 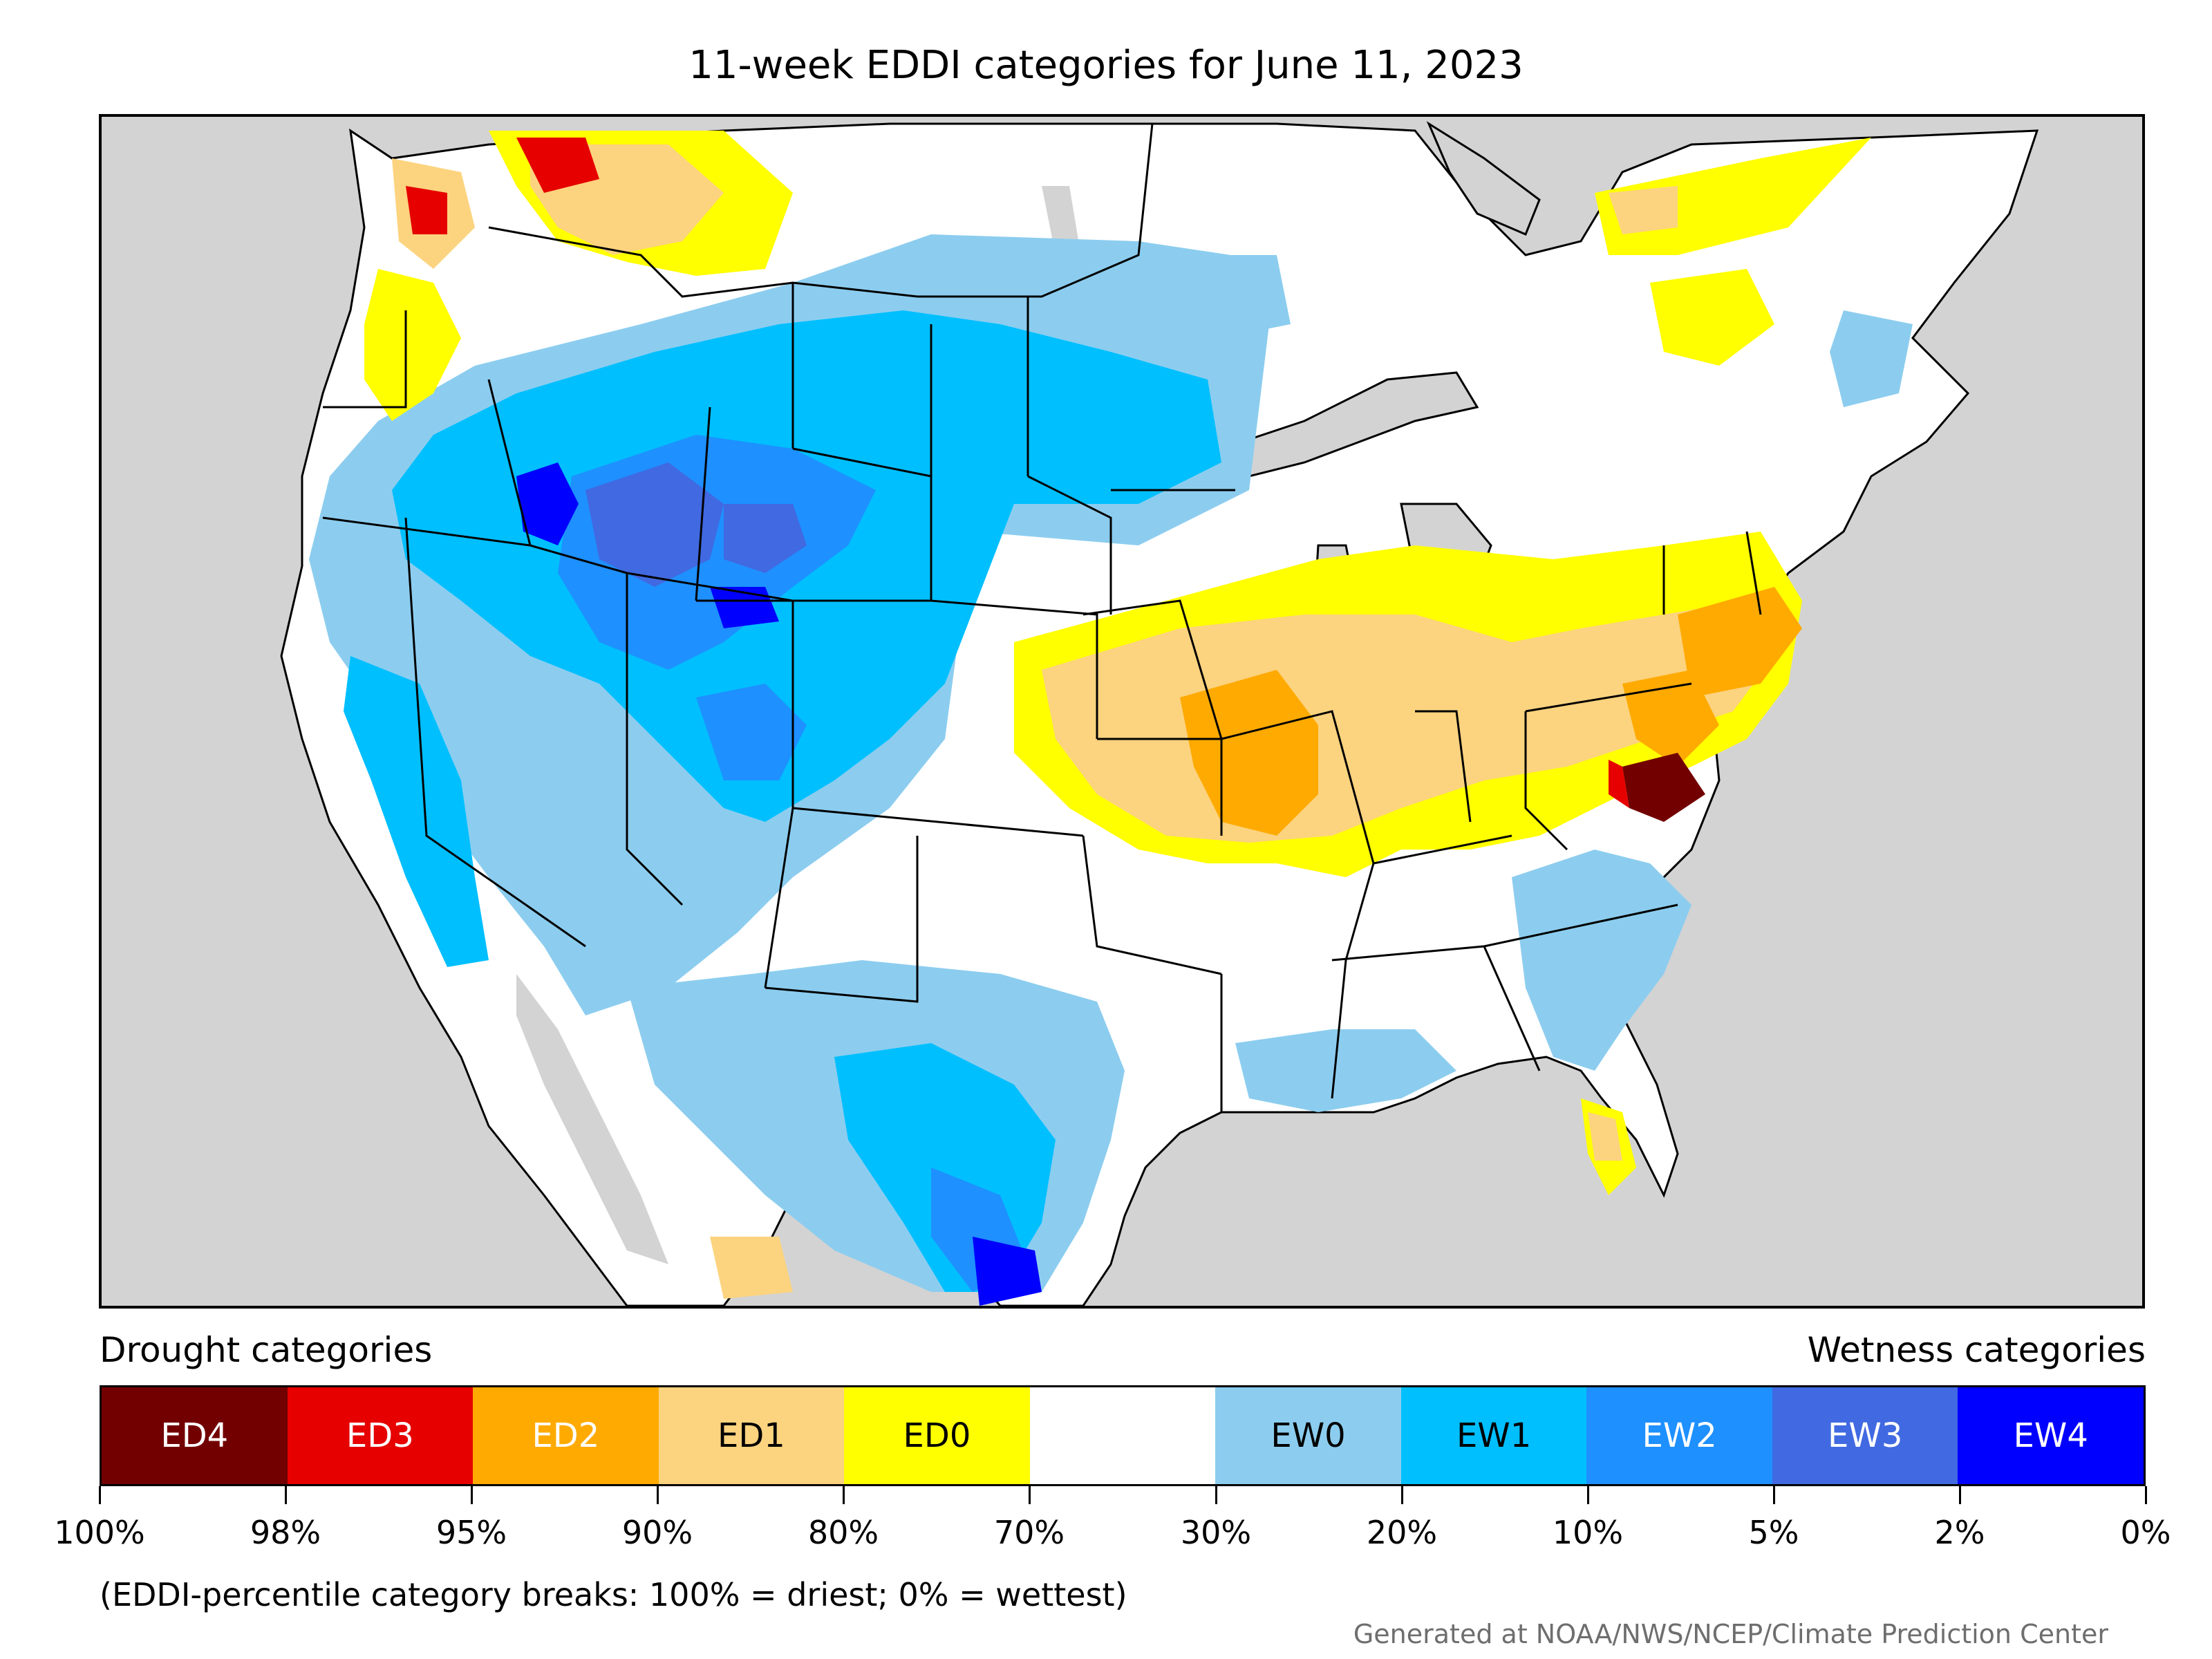 I want to click on colorbar-segment-normal, so click(x=1122, y=1436).